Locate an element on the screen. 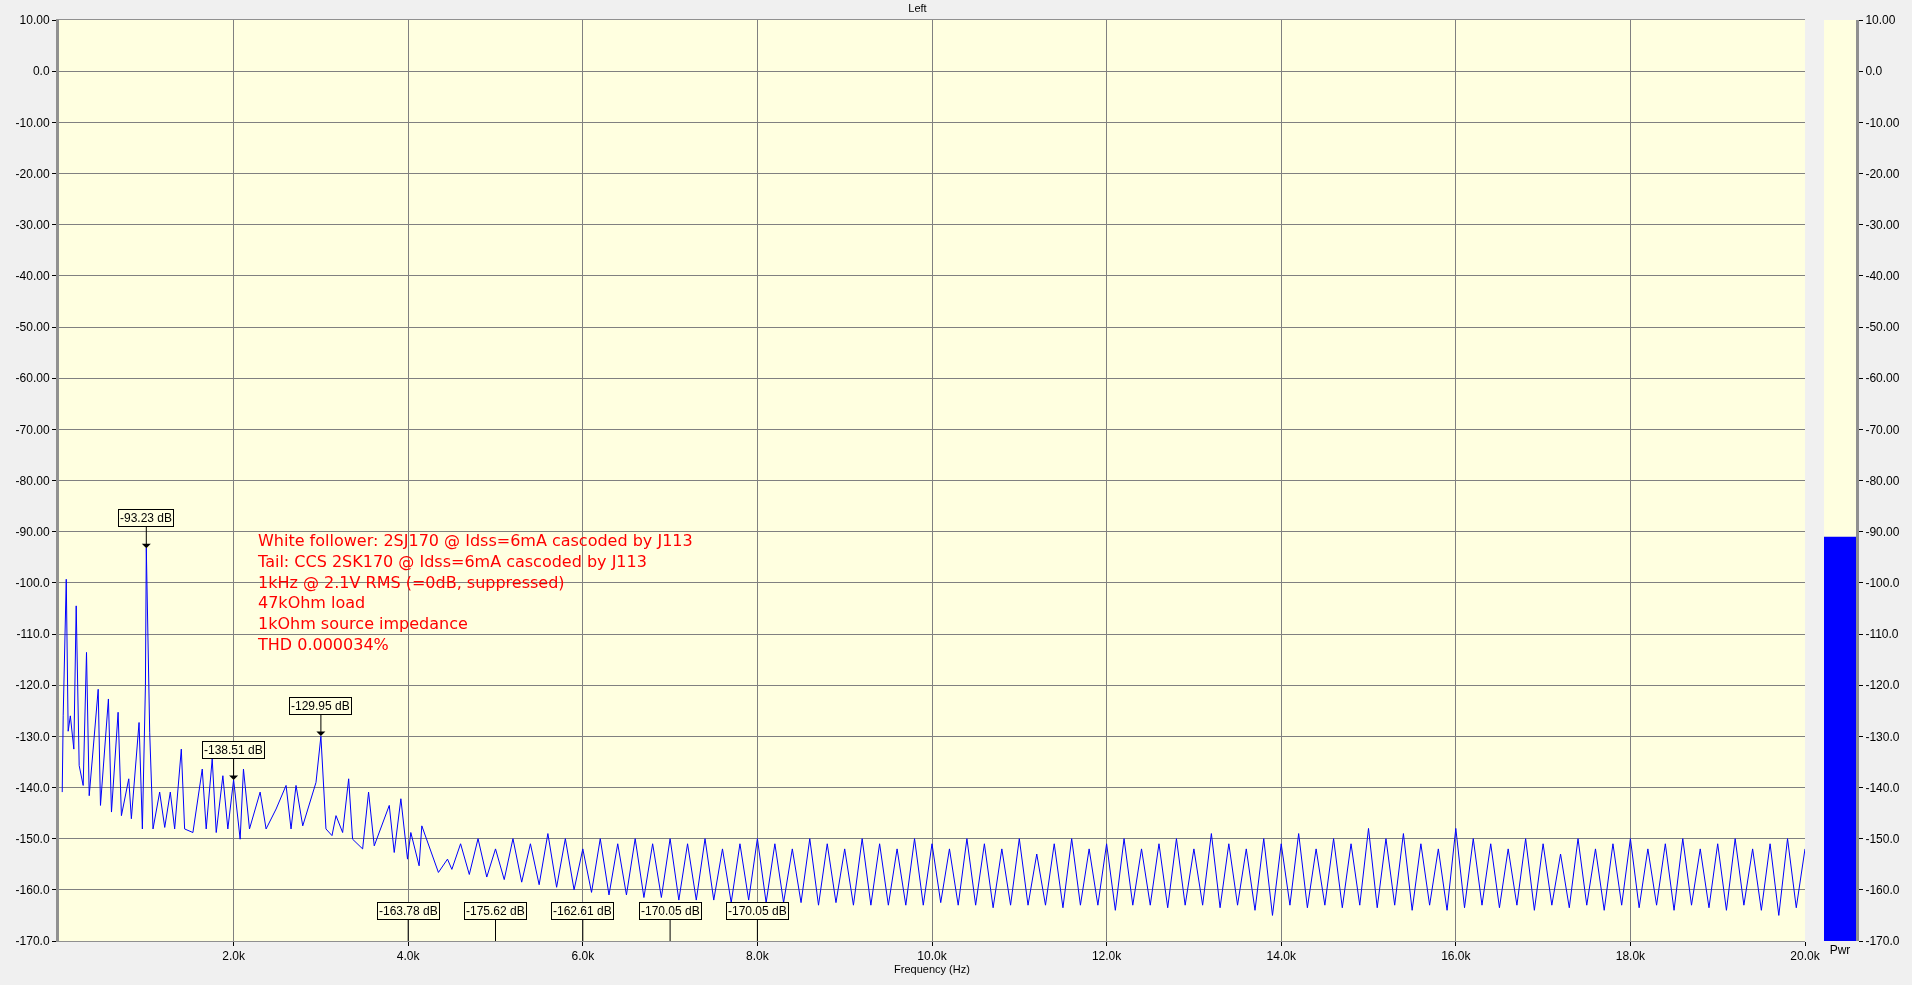  x-tick-label: 14.0k is located at coordinates (1281, 956).